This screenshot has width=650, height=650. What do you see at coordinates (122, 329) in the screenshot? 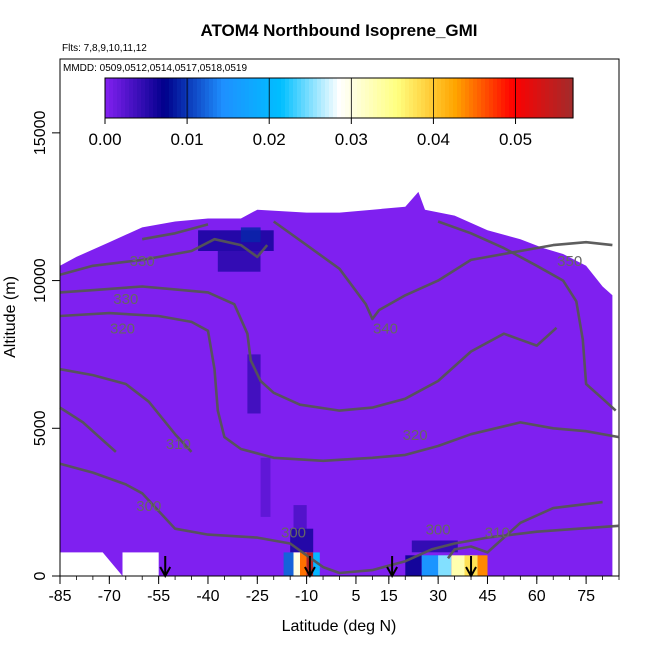
I see `contour-label: 320` at bounding box center [122, 329].